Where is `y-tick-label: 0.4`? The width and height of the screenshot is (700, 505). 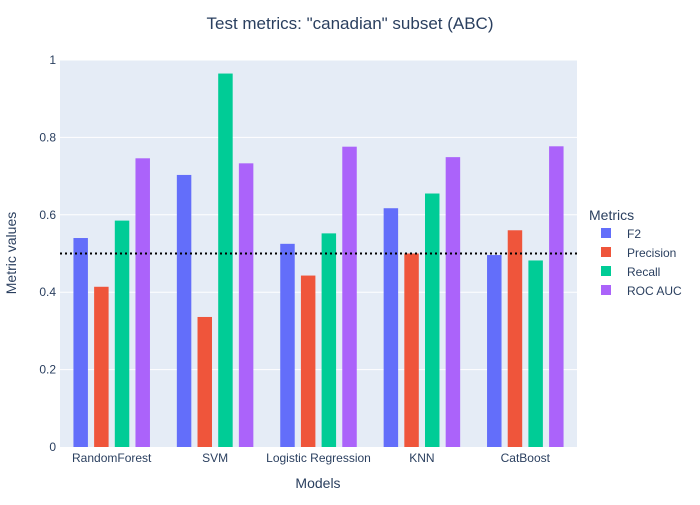 y-tick-label: 0.4 is located at coordinates (47, 292).